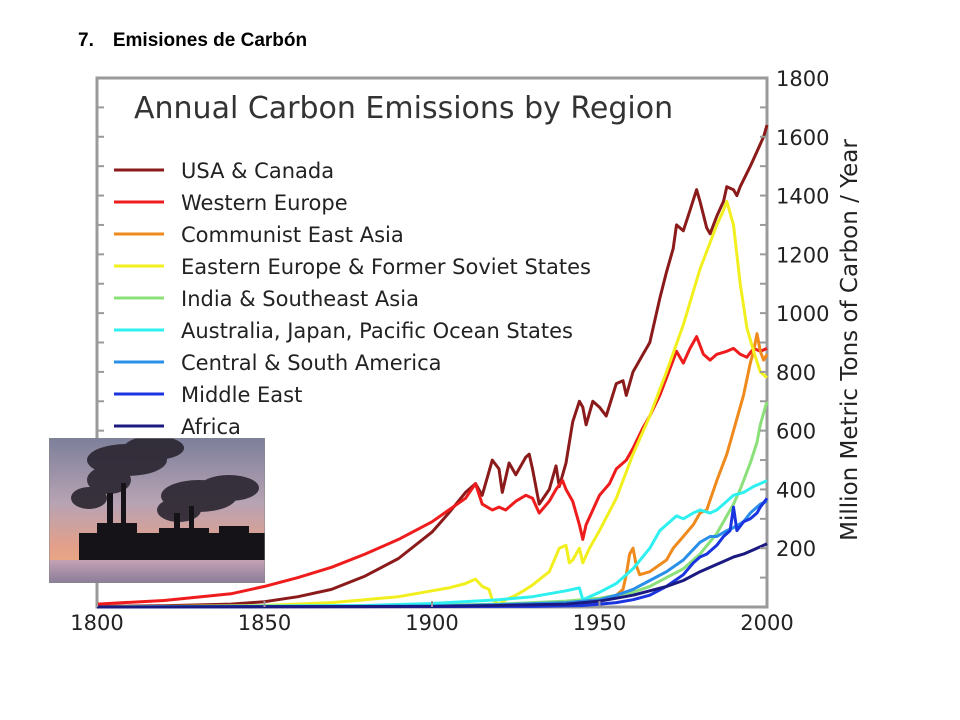 This screenshot has height=720, width=960. I want to click on y-tick-label-2: 600, so click(796, 432).